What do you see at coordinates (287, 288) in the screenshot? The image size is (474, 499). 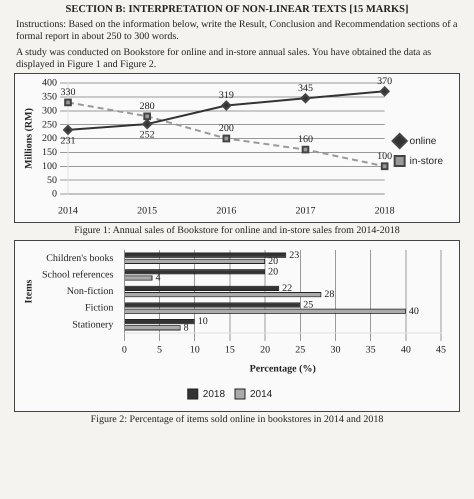 I see `data-label: 22` at bounding box center [287, 288].